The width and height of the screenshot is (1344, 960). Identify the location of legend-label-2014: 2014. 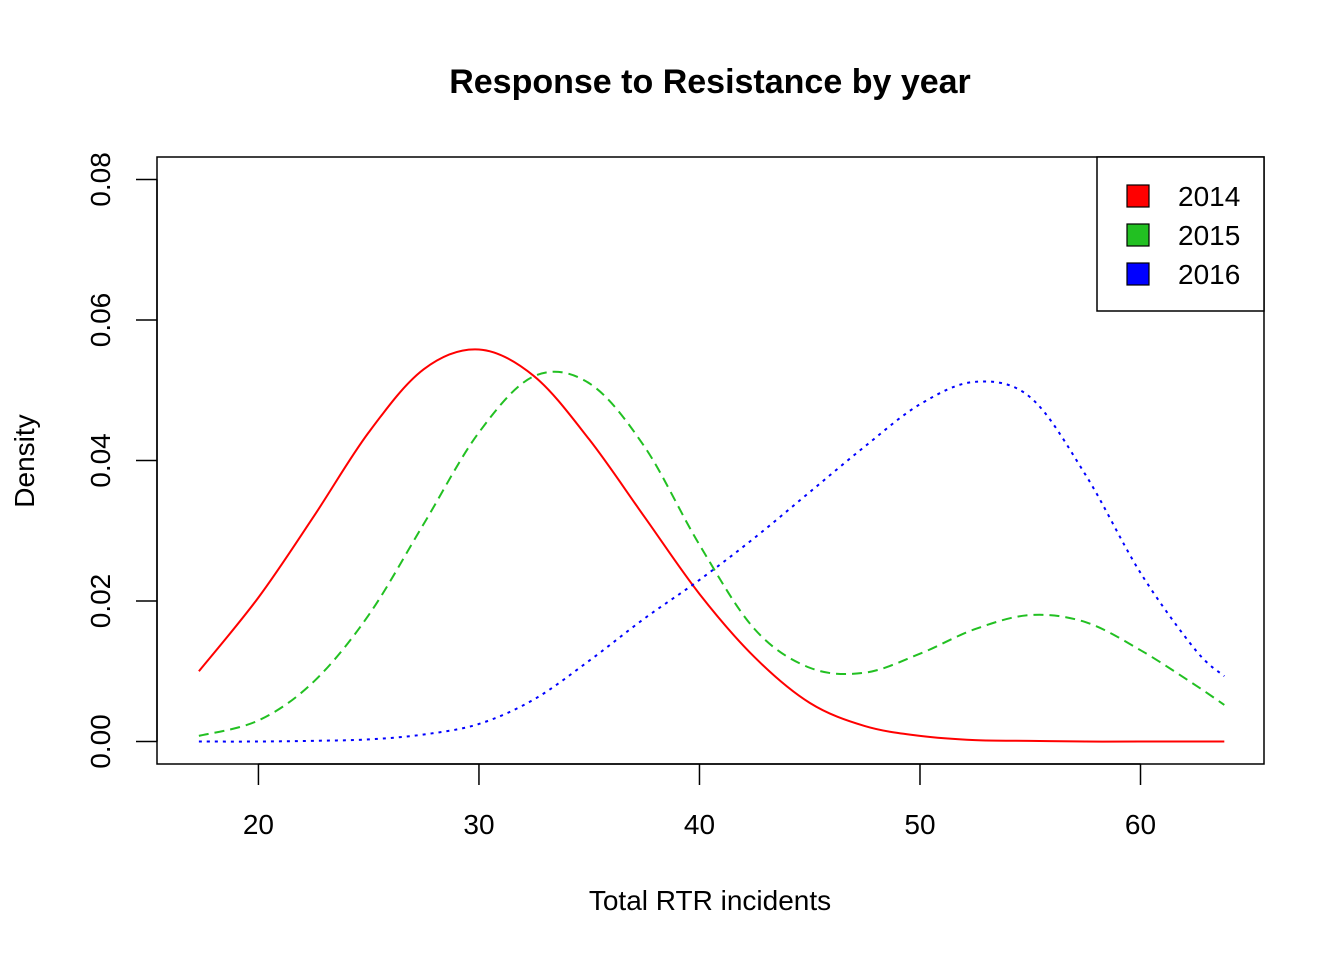
(1209, 196).